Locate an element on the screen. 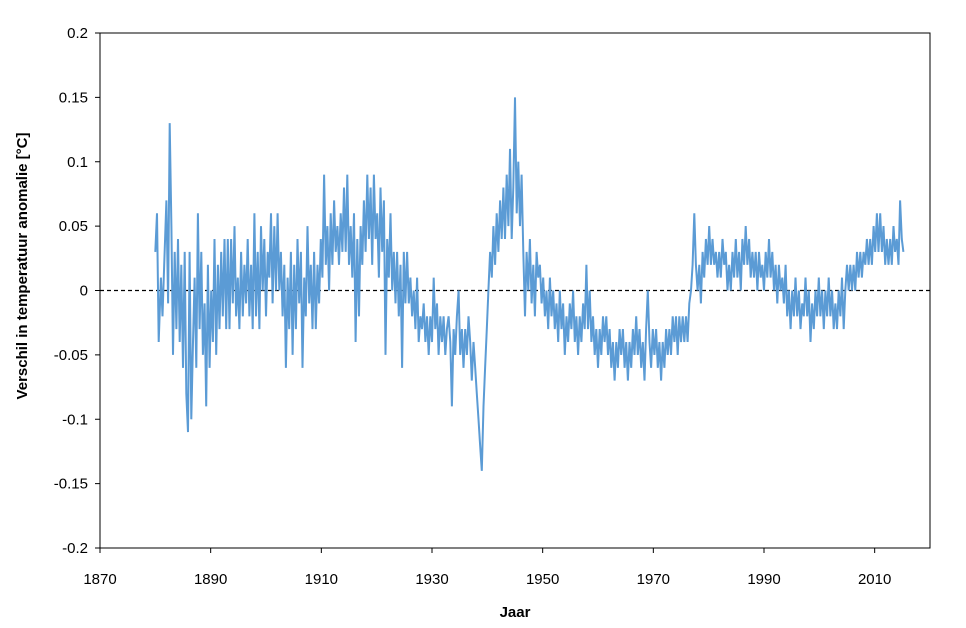  x-tick-label: 1890 is located at coordinates (210, 579).